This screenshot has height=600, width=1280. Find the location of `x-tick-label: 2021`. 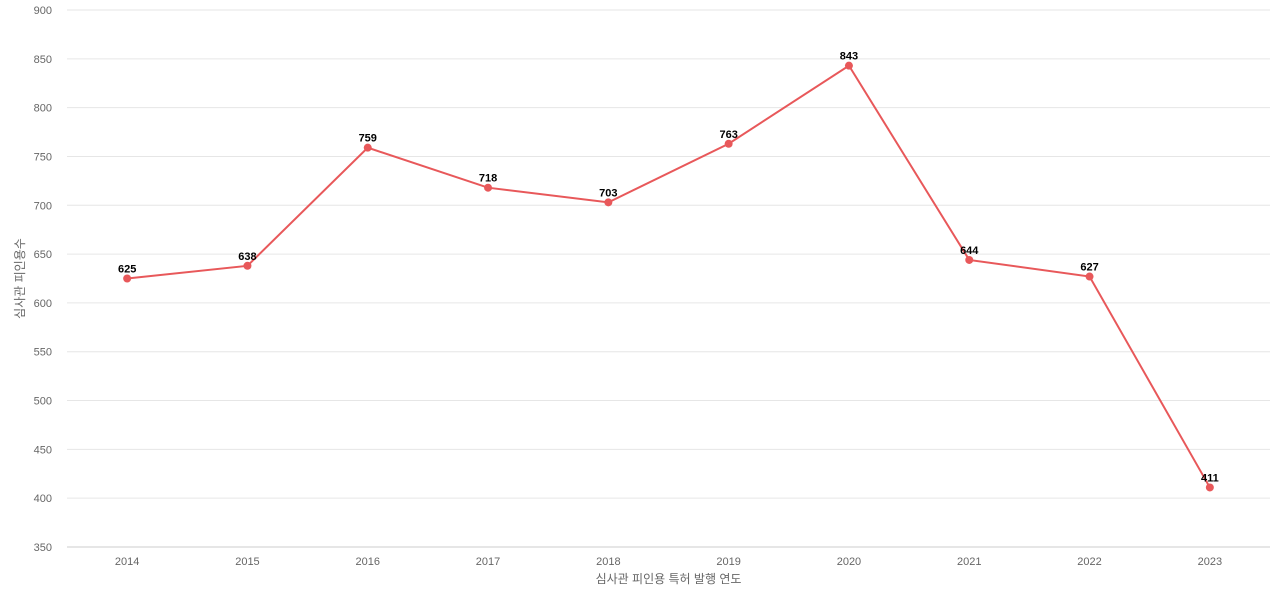

x-tick-label: 2021 is located at coordinates (969, 562).